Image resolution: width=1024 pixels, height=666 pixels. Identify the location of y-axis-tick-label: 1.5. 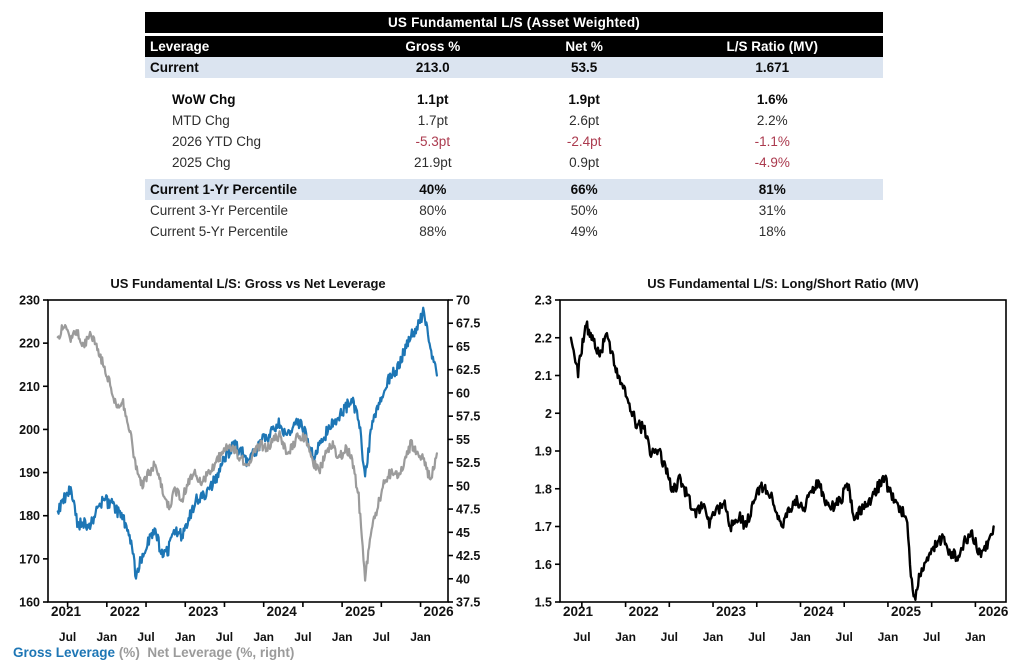
(543, 603).